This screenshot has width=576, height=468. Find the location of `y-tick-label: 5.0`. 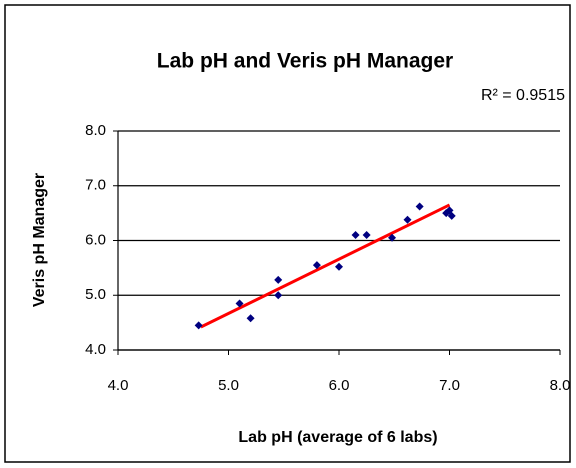

y-tick-label: 5.0 is located at coordinates (95, 294).